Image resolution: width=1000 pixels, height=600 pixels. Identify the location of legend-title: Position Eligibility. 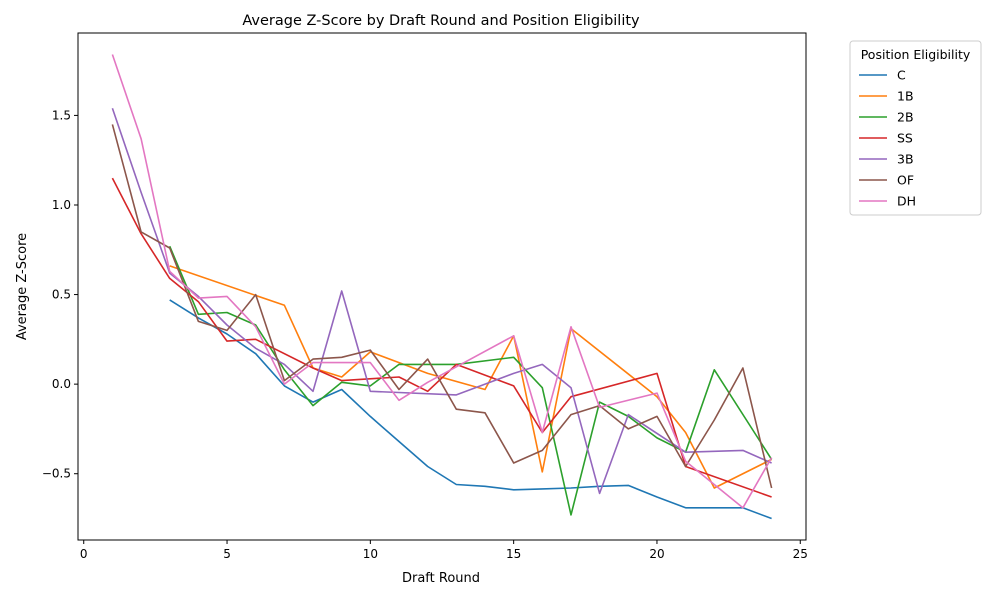
(916, 54).